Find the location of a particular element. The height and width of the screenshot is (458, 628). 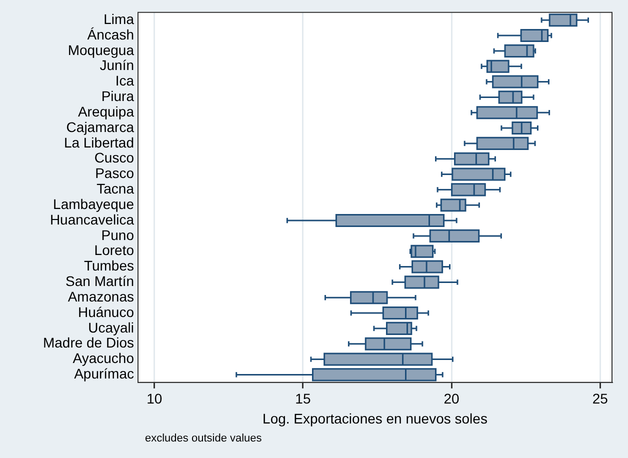

y-tick-label: Ica is located at coordinates (124, 80).